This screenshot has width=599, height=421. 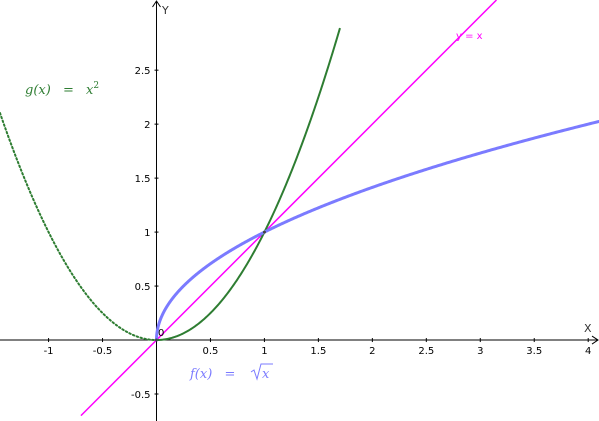 I want to click on y-tick-label: 2.5, so click(x=143, y=71).